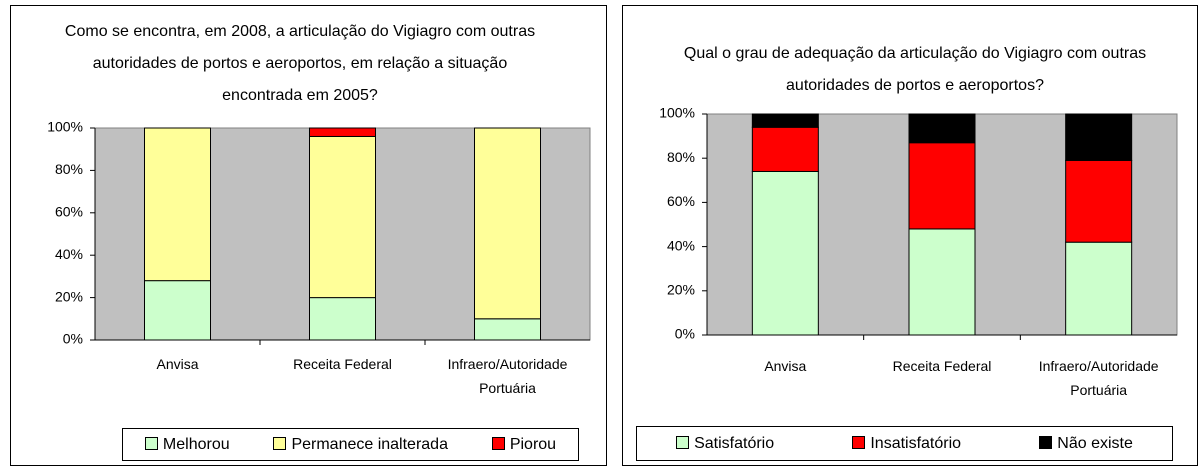 This screenshot has height=467, width=1202. I want to click on legend-label: Permanece inalterada, so click(369, 444).